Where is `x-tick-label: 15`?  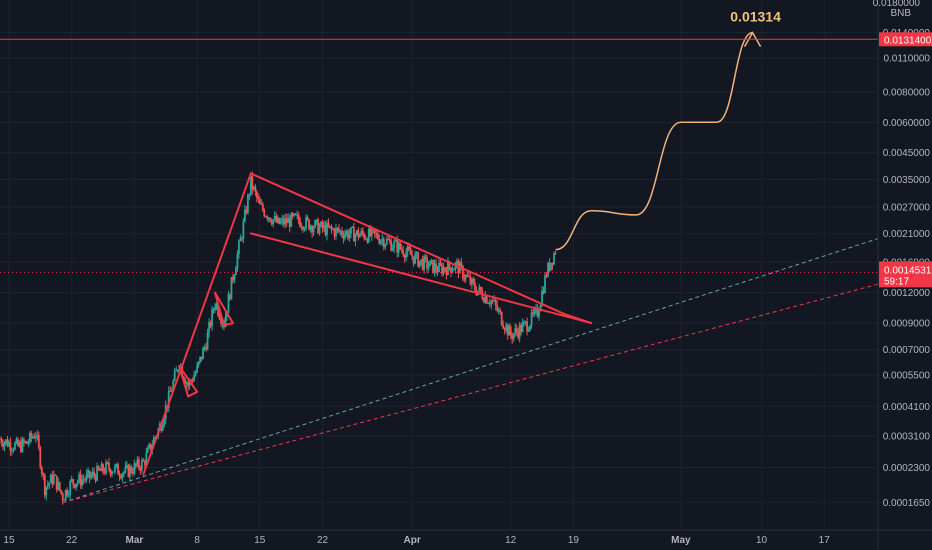 x-tick-label: 15 is located at coordinates (260, 540).